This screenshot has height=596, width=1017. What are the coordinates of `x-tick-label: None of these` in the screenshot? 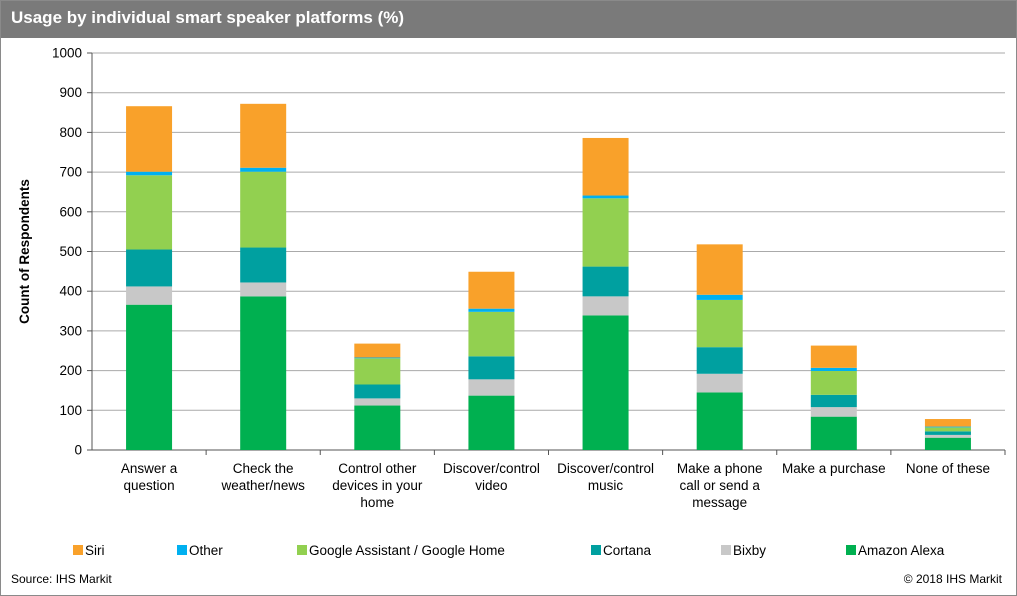 It's located at (948, 468).